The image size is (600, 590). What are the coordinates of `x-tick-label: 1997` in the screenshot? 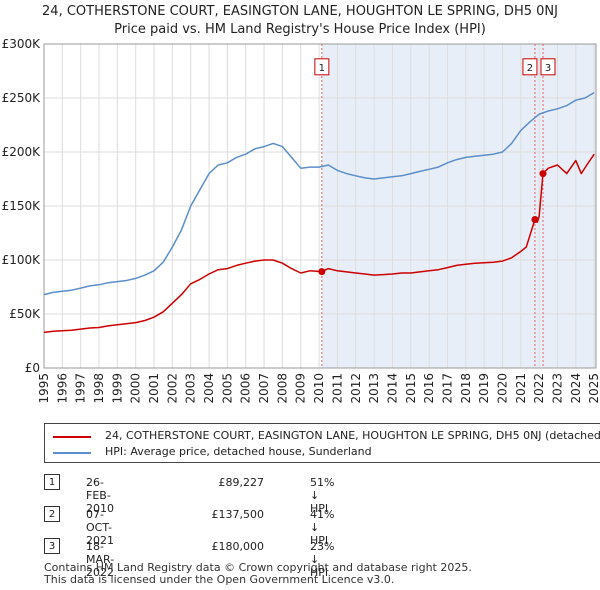 It's located at (81, 388).